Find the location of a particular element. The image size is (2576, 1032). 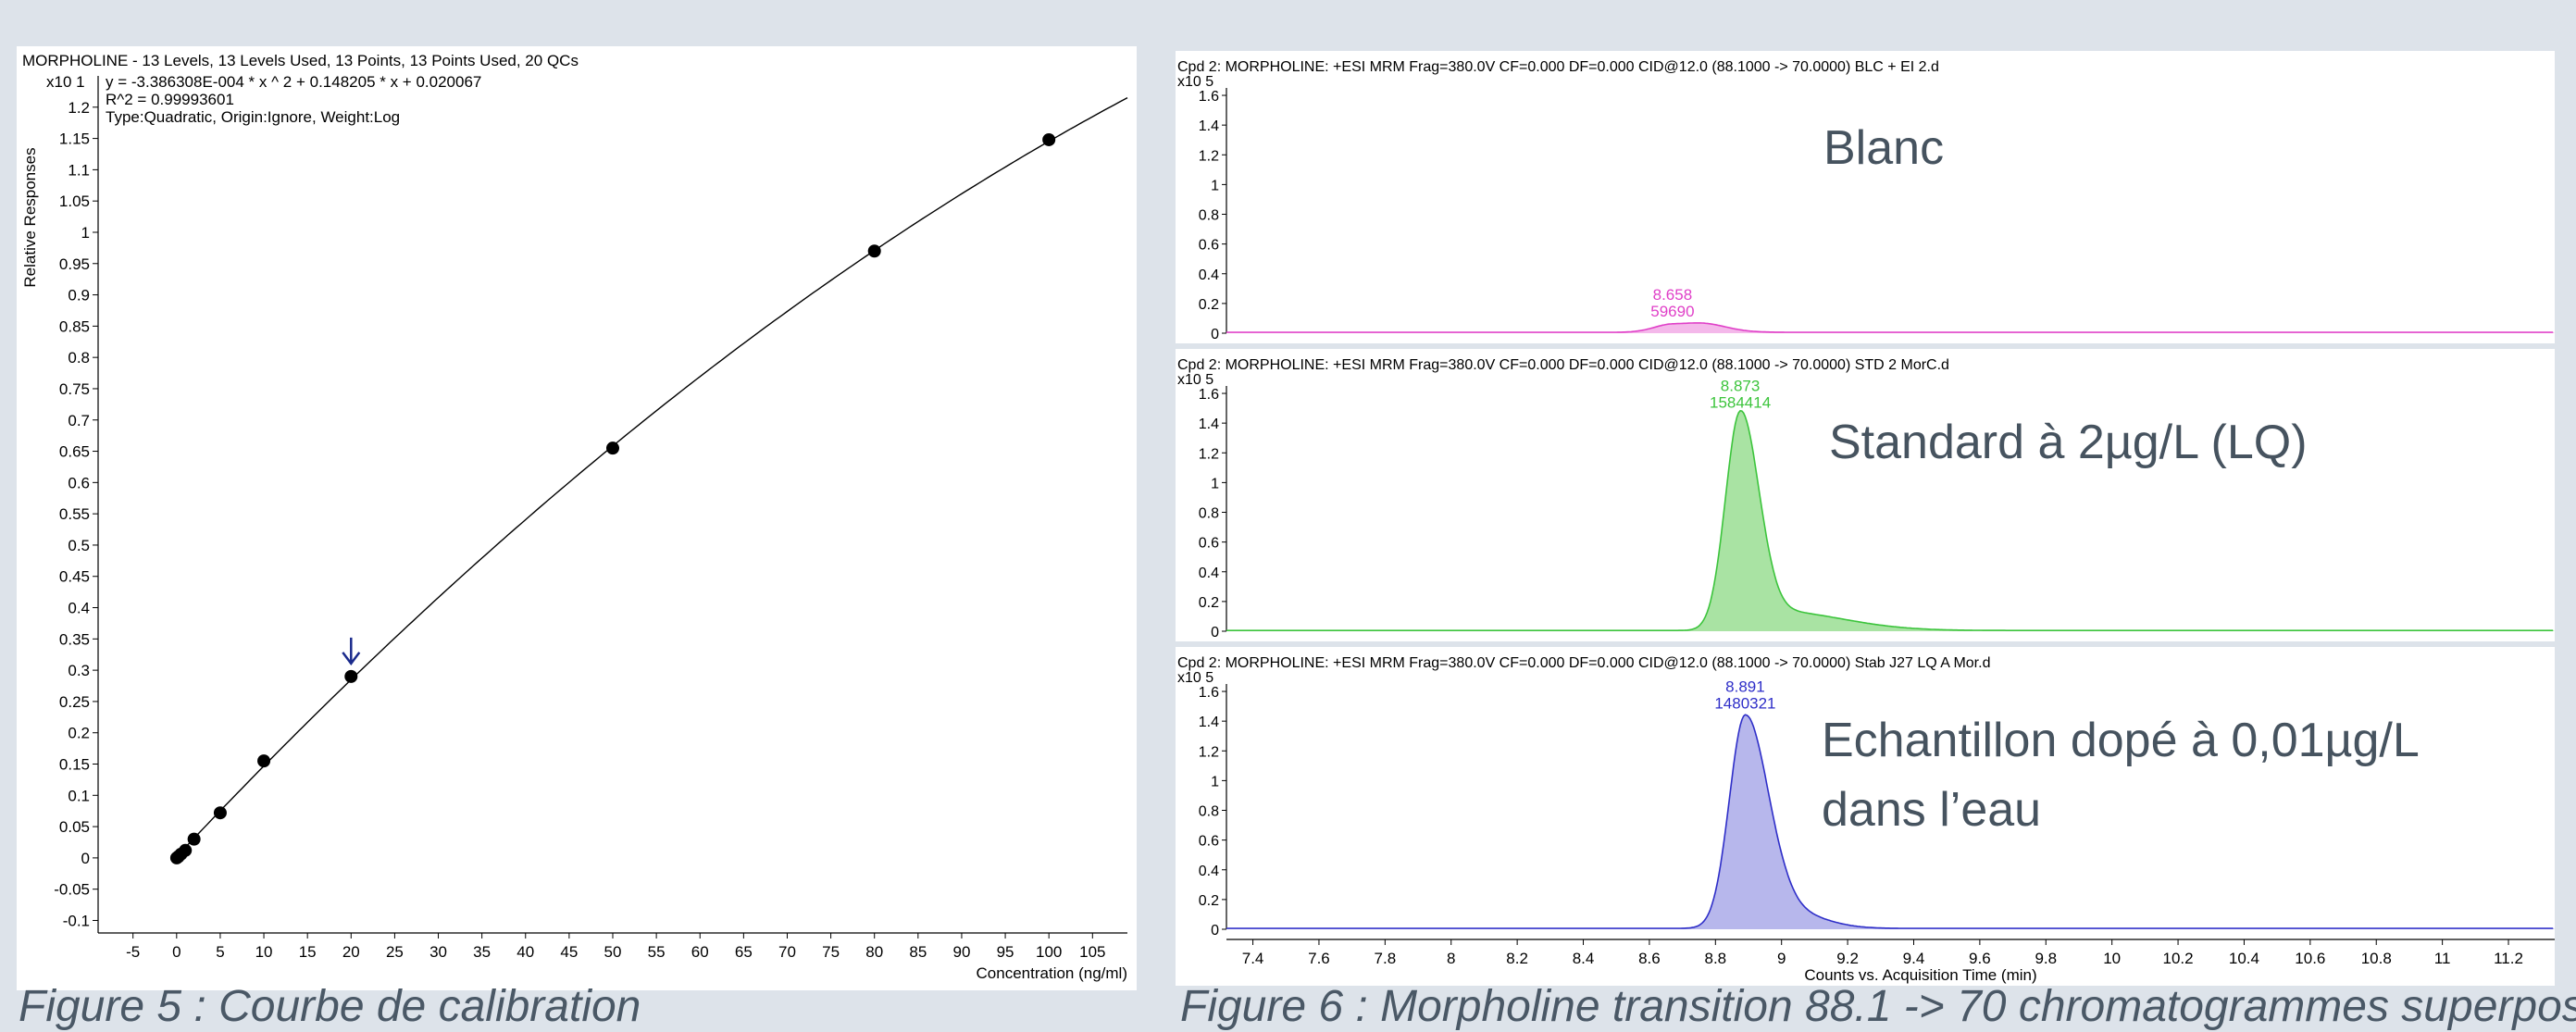

cal-x-tick-label: 25 is located at coordinates (395, 952).